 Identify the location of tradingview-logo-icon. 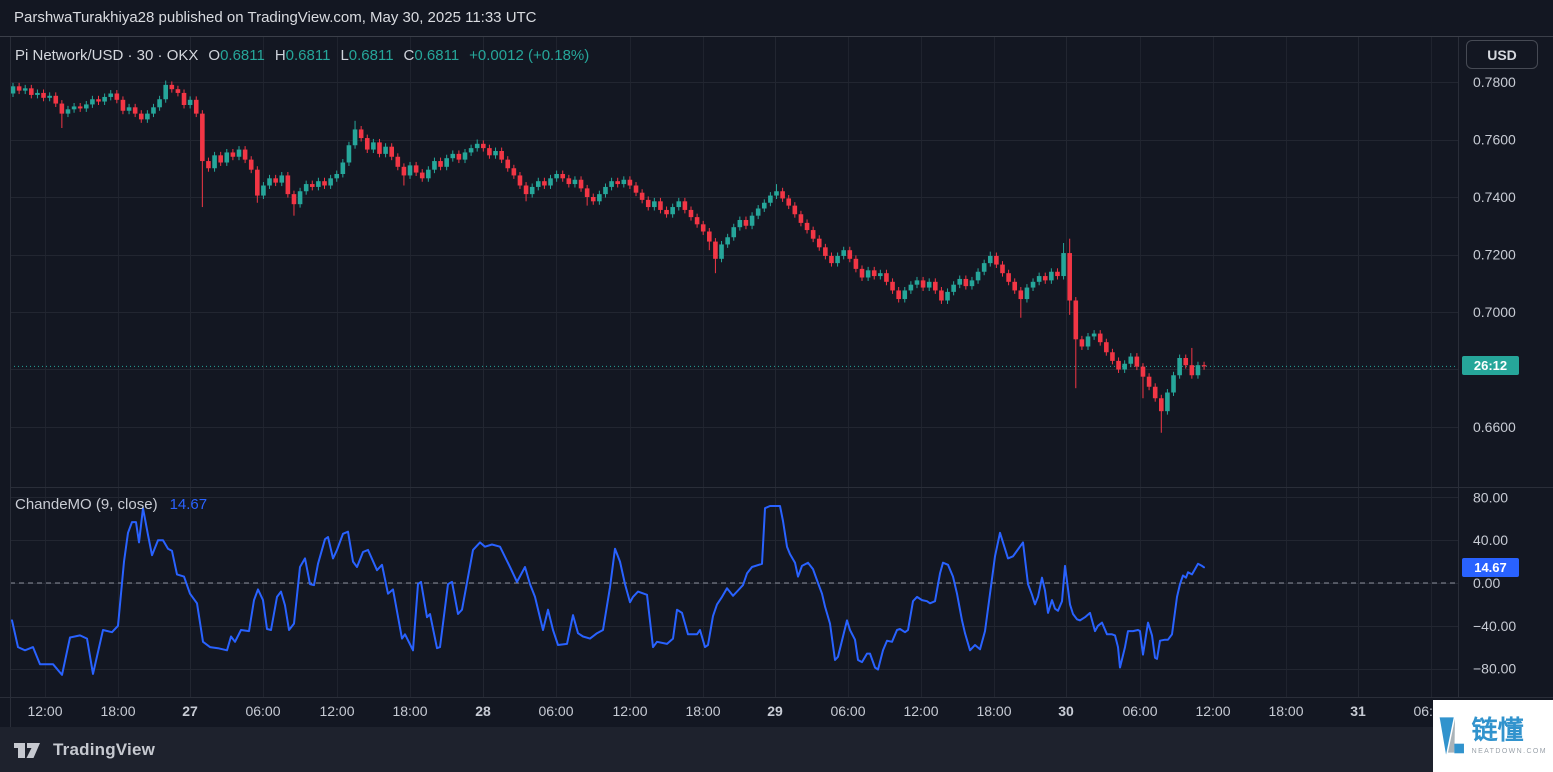
(29, 750).